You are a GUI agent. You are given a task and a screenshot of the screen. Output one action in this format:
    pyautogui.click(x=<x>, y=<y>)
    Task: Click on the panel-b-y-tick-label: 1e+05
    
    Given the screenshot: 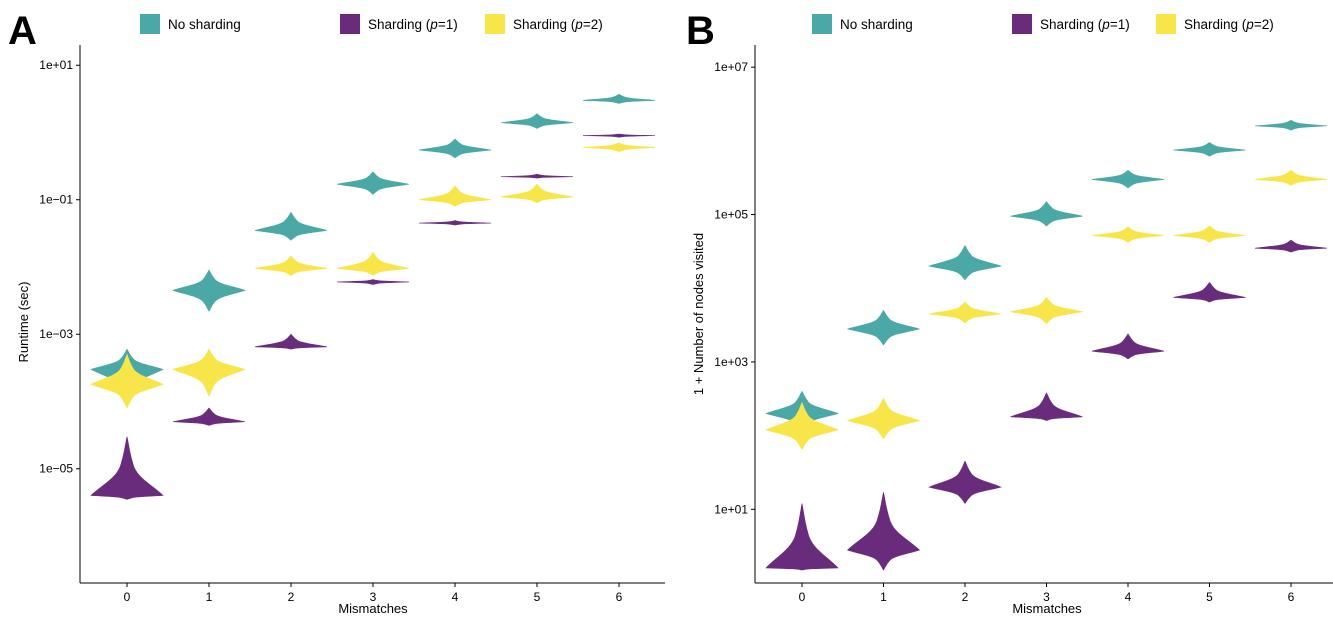 What is the action you would take?
    pyautogui.click(x=731, y=215)
    